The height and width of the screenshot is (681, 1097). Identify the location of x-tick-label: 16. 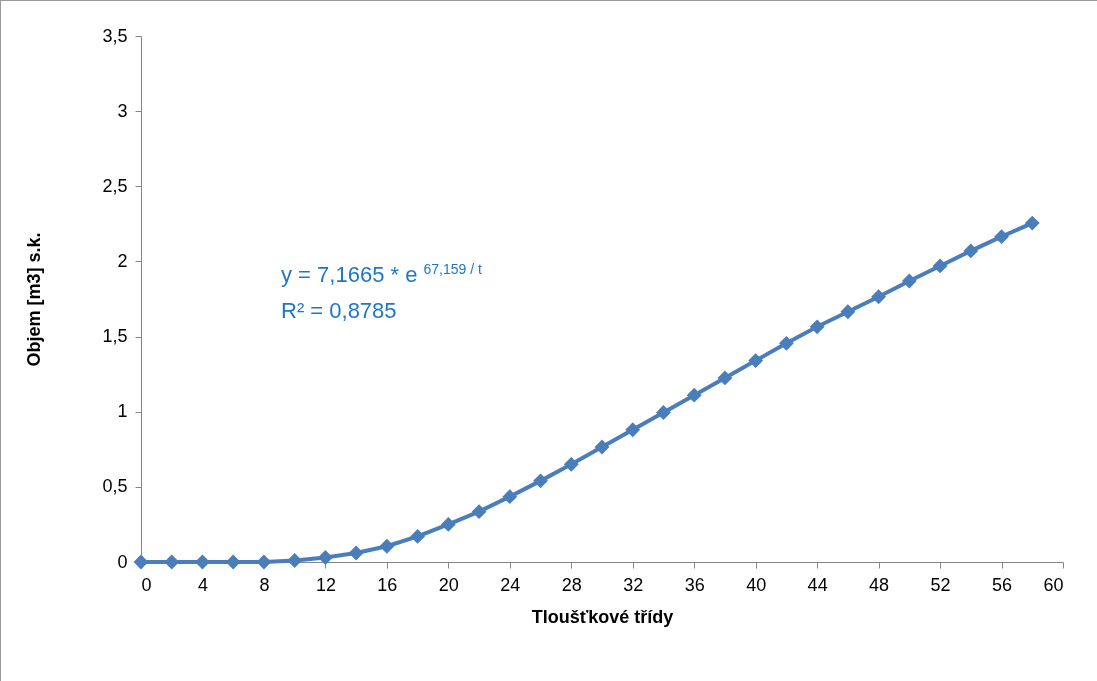
(387, 584).